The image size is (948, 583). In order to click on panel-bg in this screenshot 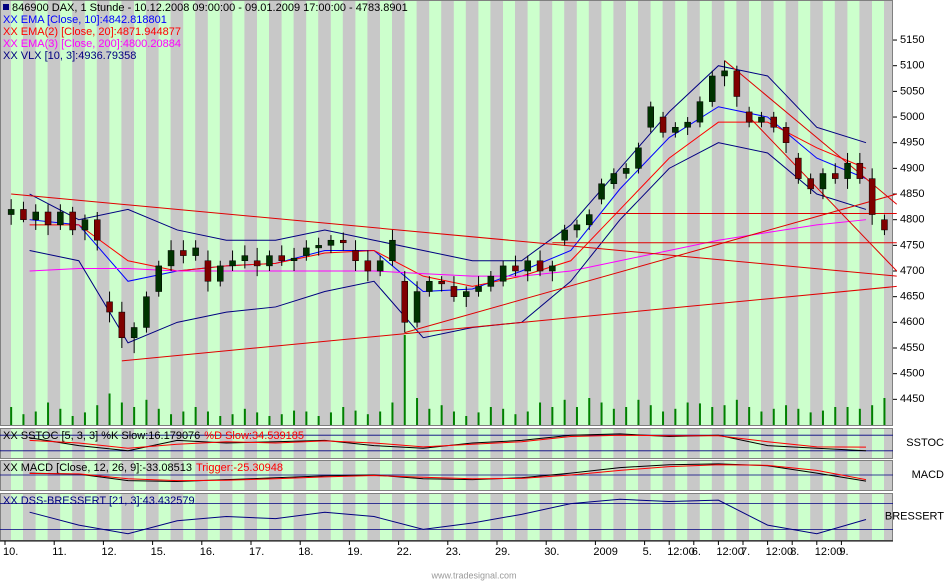, I will do `click(446, 516)`.